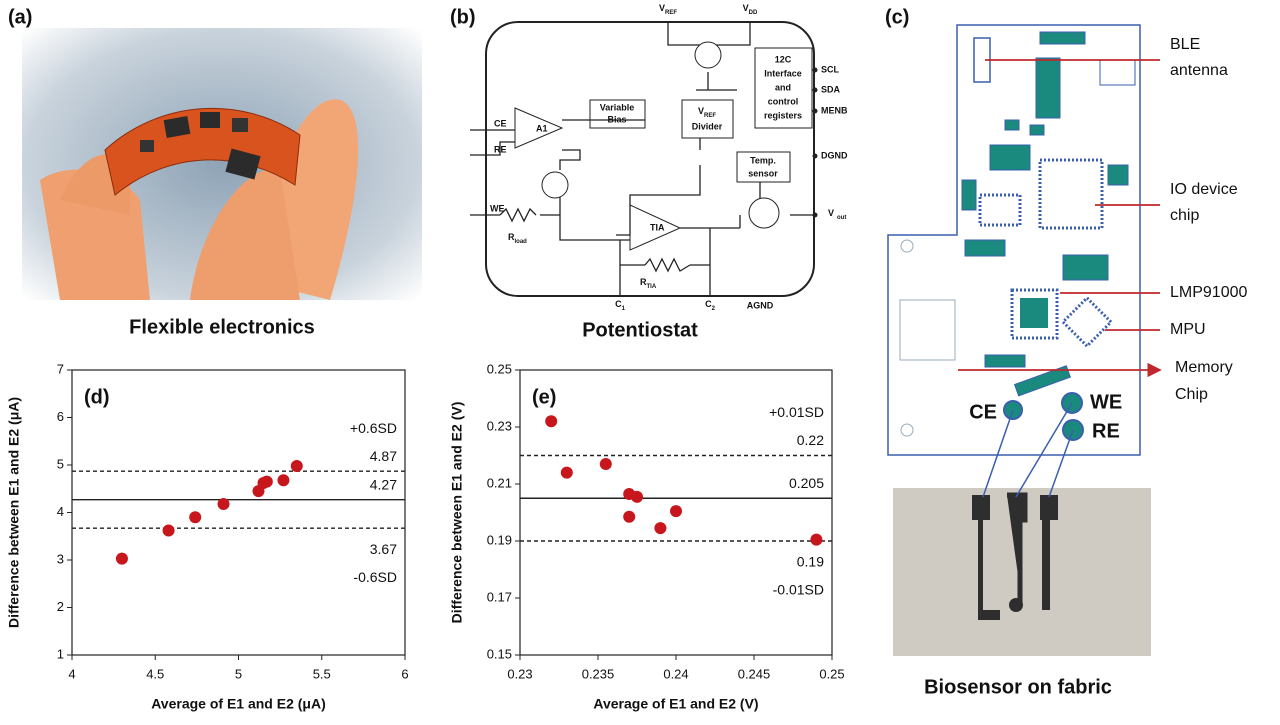 The image size is (1280, 725). I want to click on y-axis-label: Difference between E1 and E2 (μA), so click(14, 512).